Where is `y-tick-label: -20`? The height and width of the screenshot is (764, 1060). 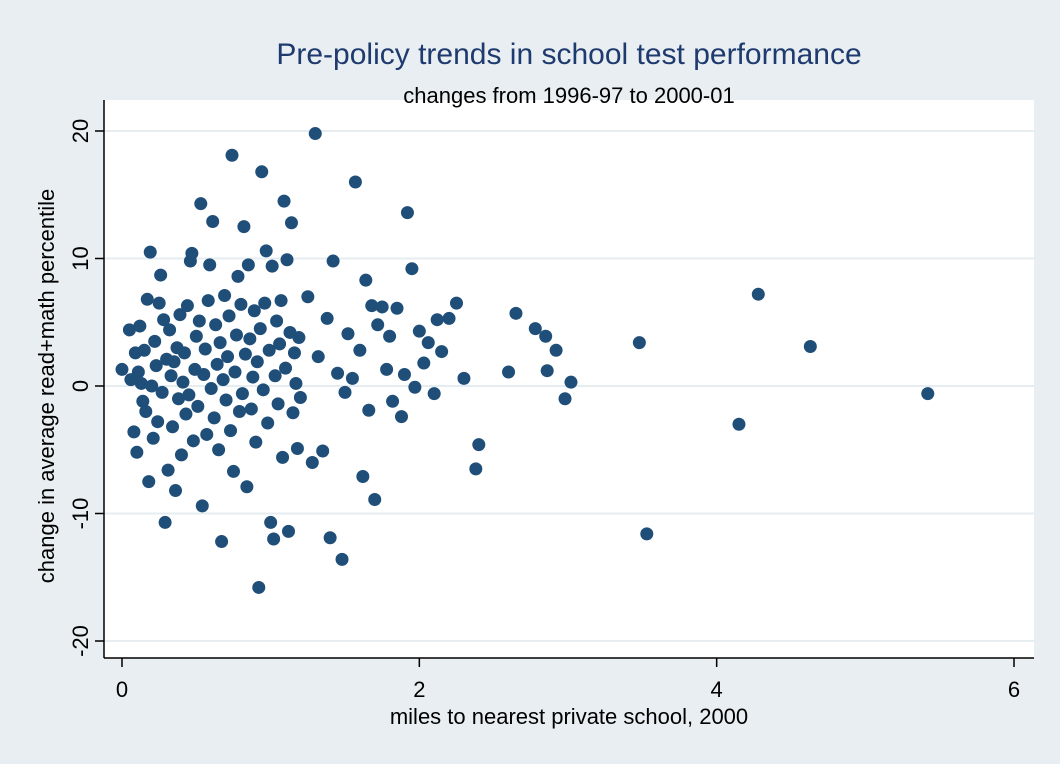
y-tick-label: -20 is located at coordinates (80, 641).